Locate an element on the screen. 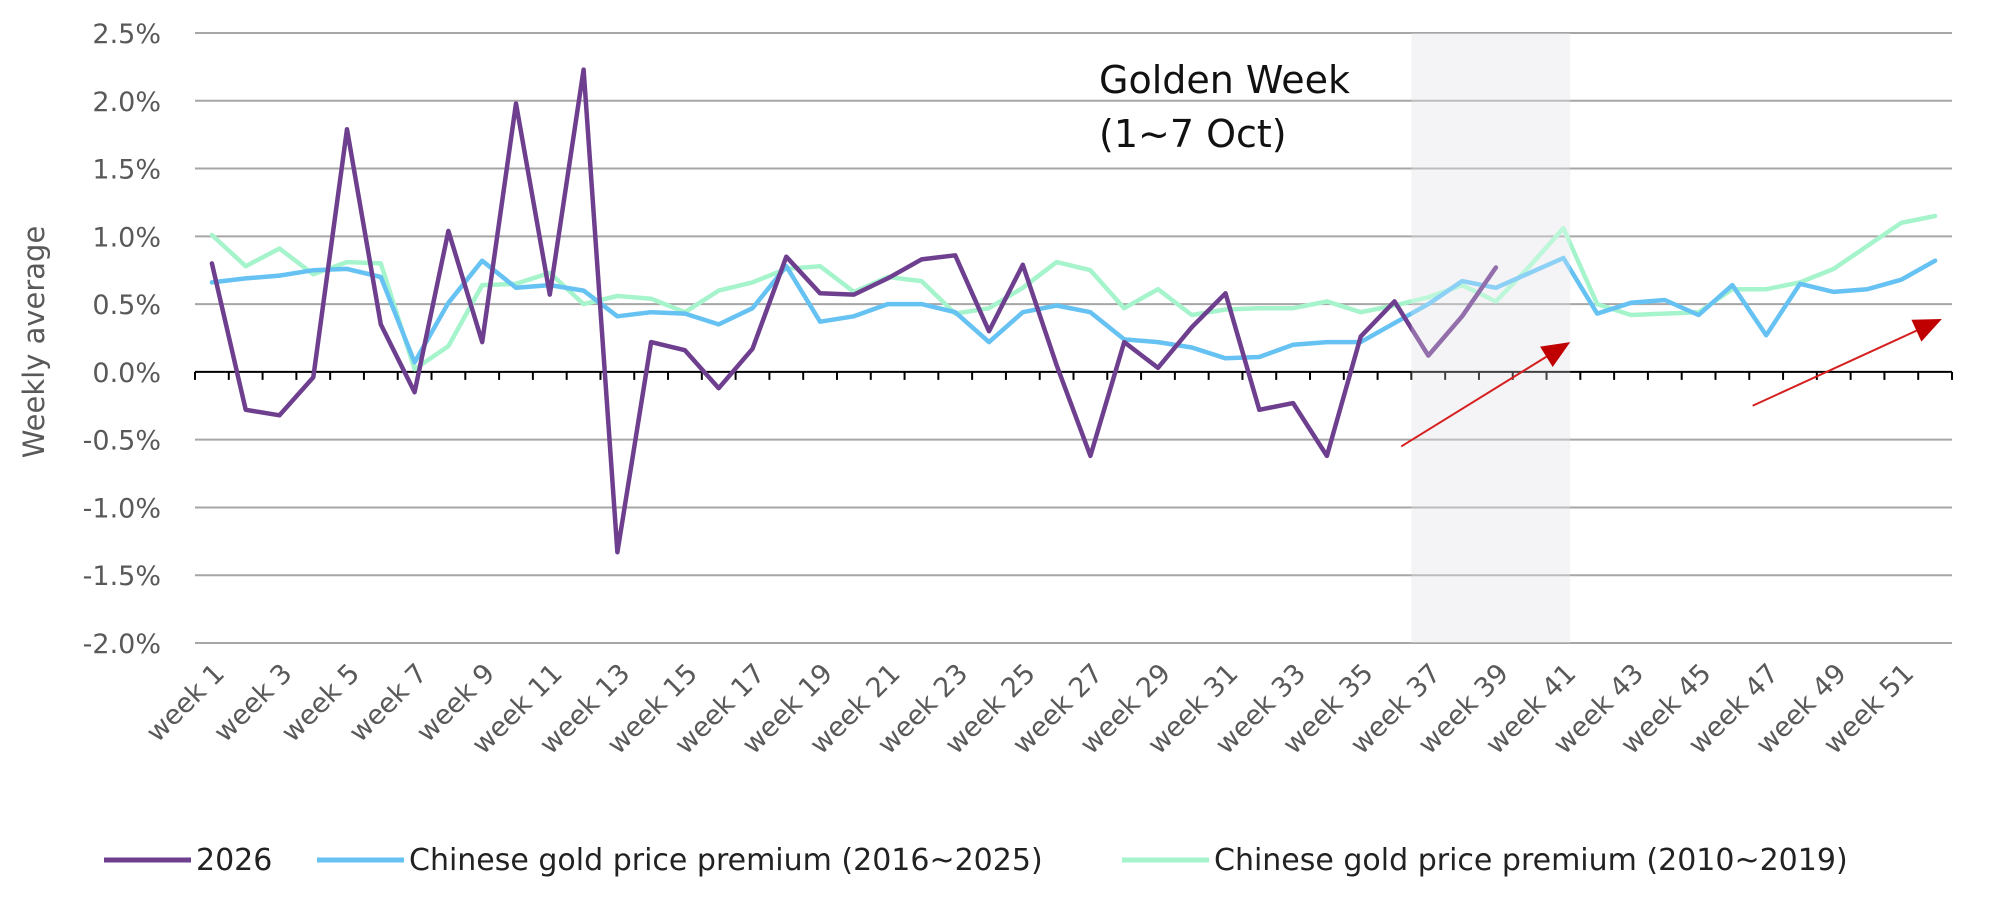  golden-week-overlay is located at coordinates (1491, 338).